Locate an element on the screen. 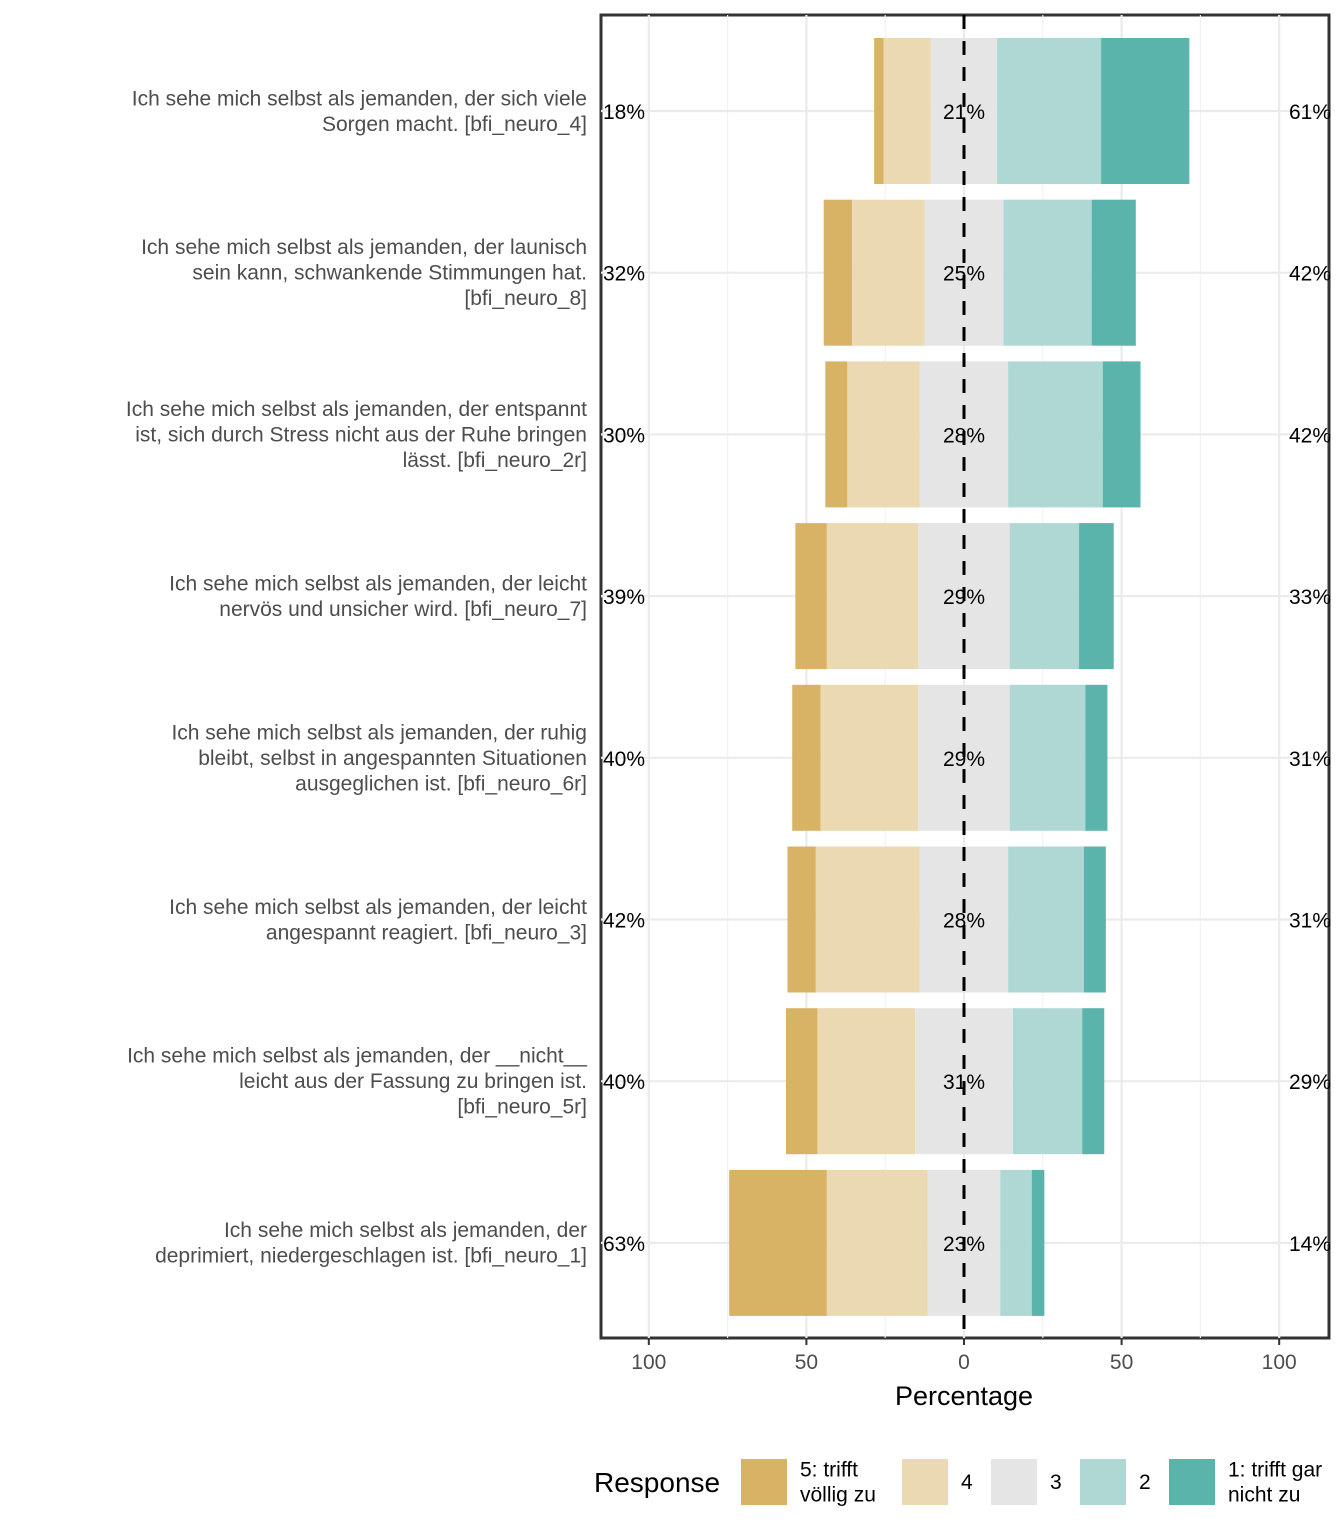 The image size is (1344, 1536). category-label-line: sein kann, schwankende Stimmungen hat. is located at coordinates (389, 273).